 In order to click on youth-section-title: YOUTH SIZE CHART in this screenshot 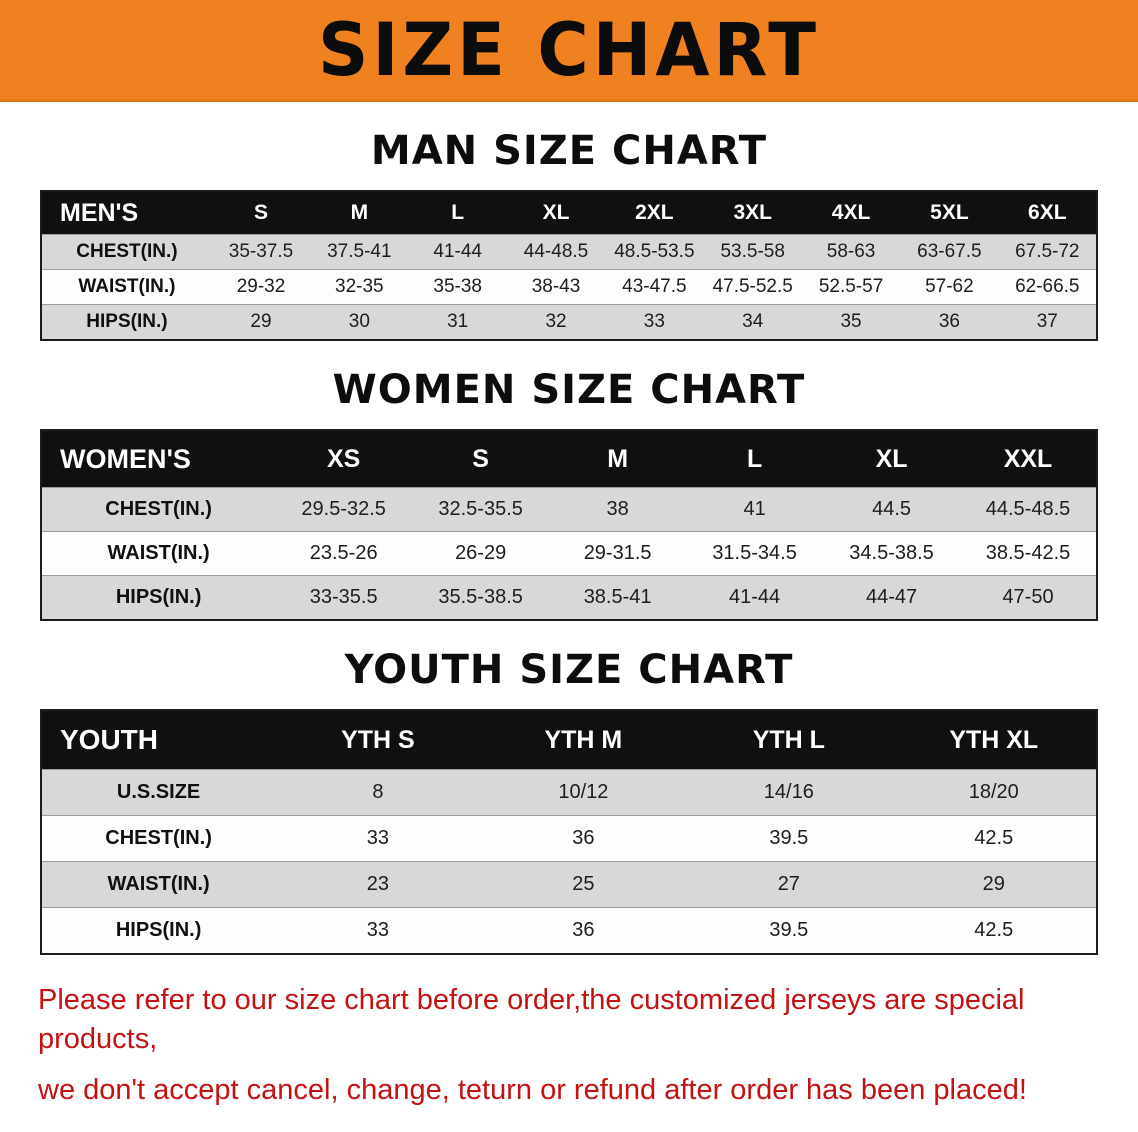, I will do `click(569, 670)`.